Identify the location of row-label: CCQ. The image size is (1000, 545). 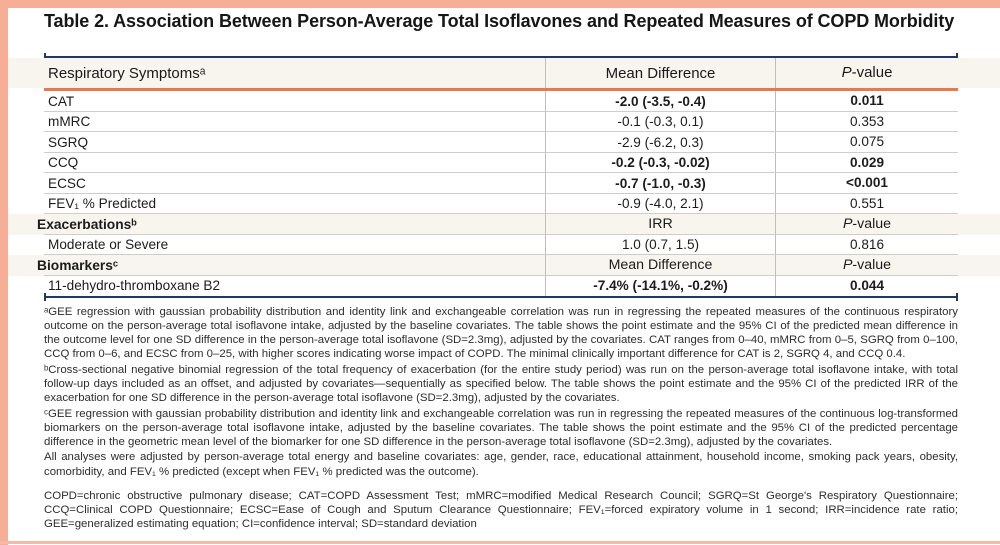
(63, 163).